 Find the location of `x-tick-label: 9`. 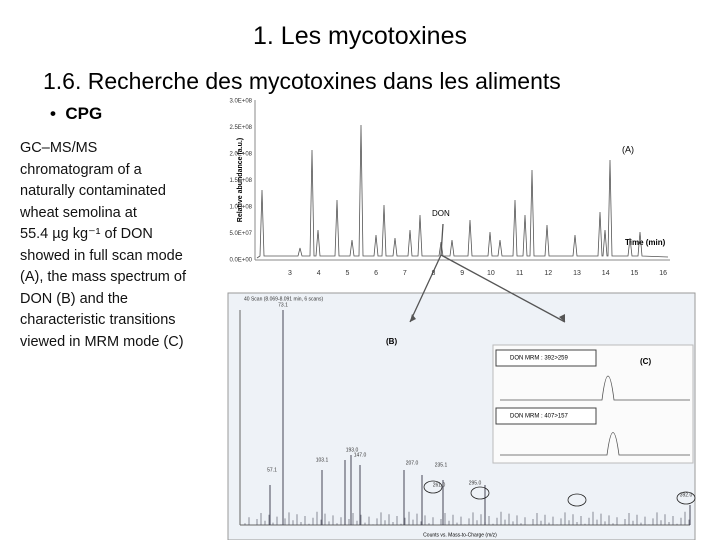

x-tick-label: 9 is located at coordinates (462, 273).